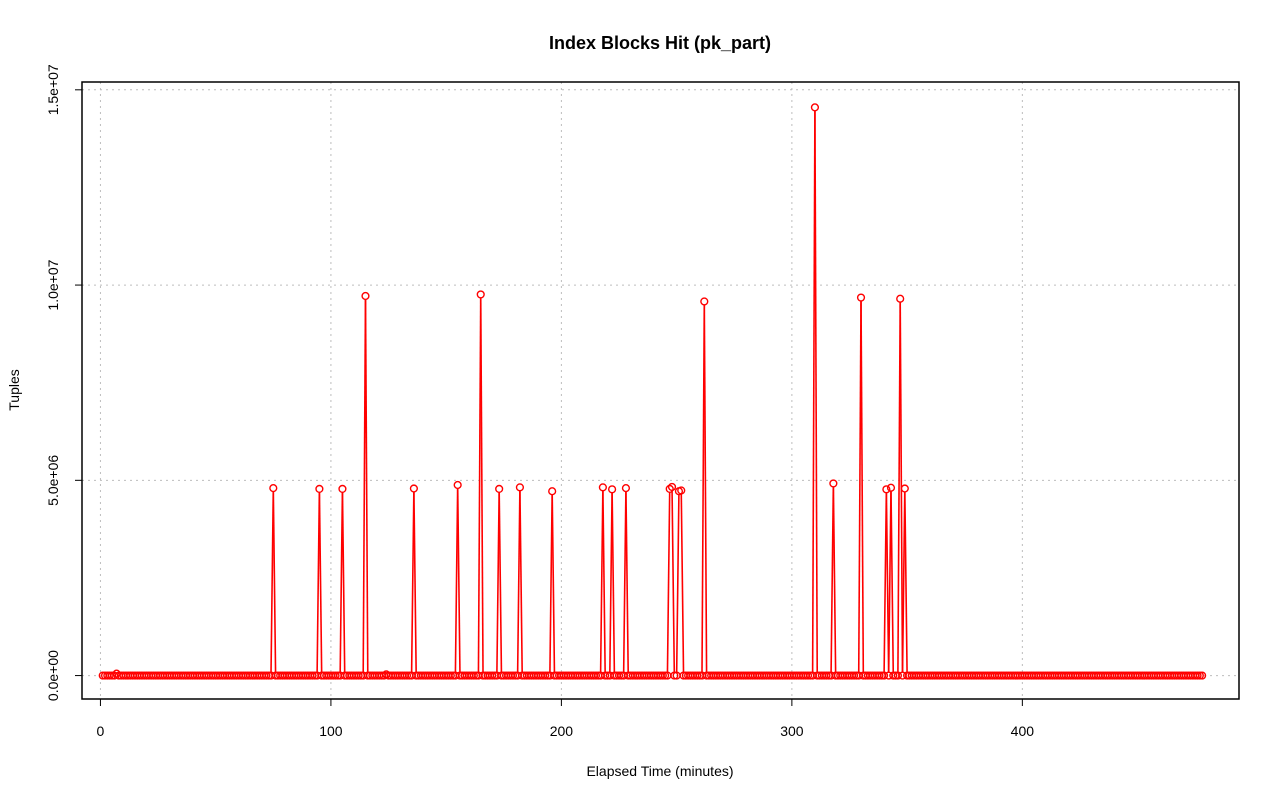 Image resolution: width=1280 pixels, height=801 pixels. Describe the element at coordinates (14, 390) in the screenshot. I see `y-axis-label: Tuples` at that location.